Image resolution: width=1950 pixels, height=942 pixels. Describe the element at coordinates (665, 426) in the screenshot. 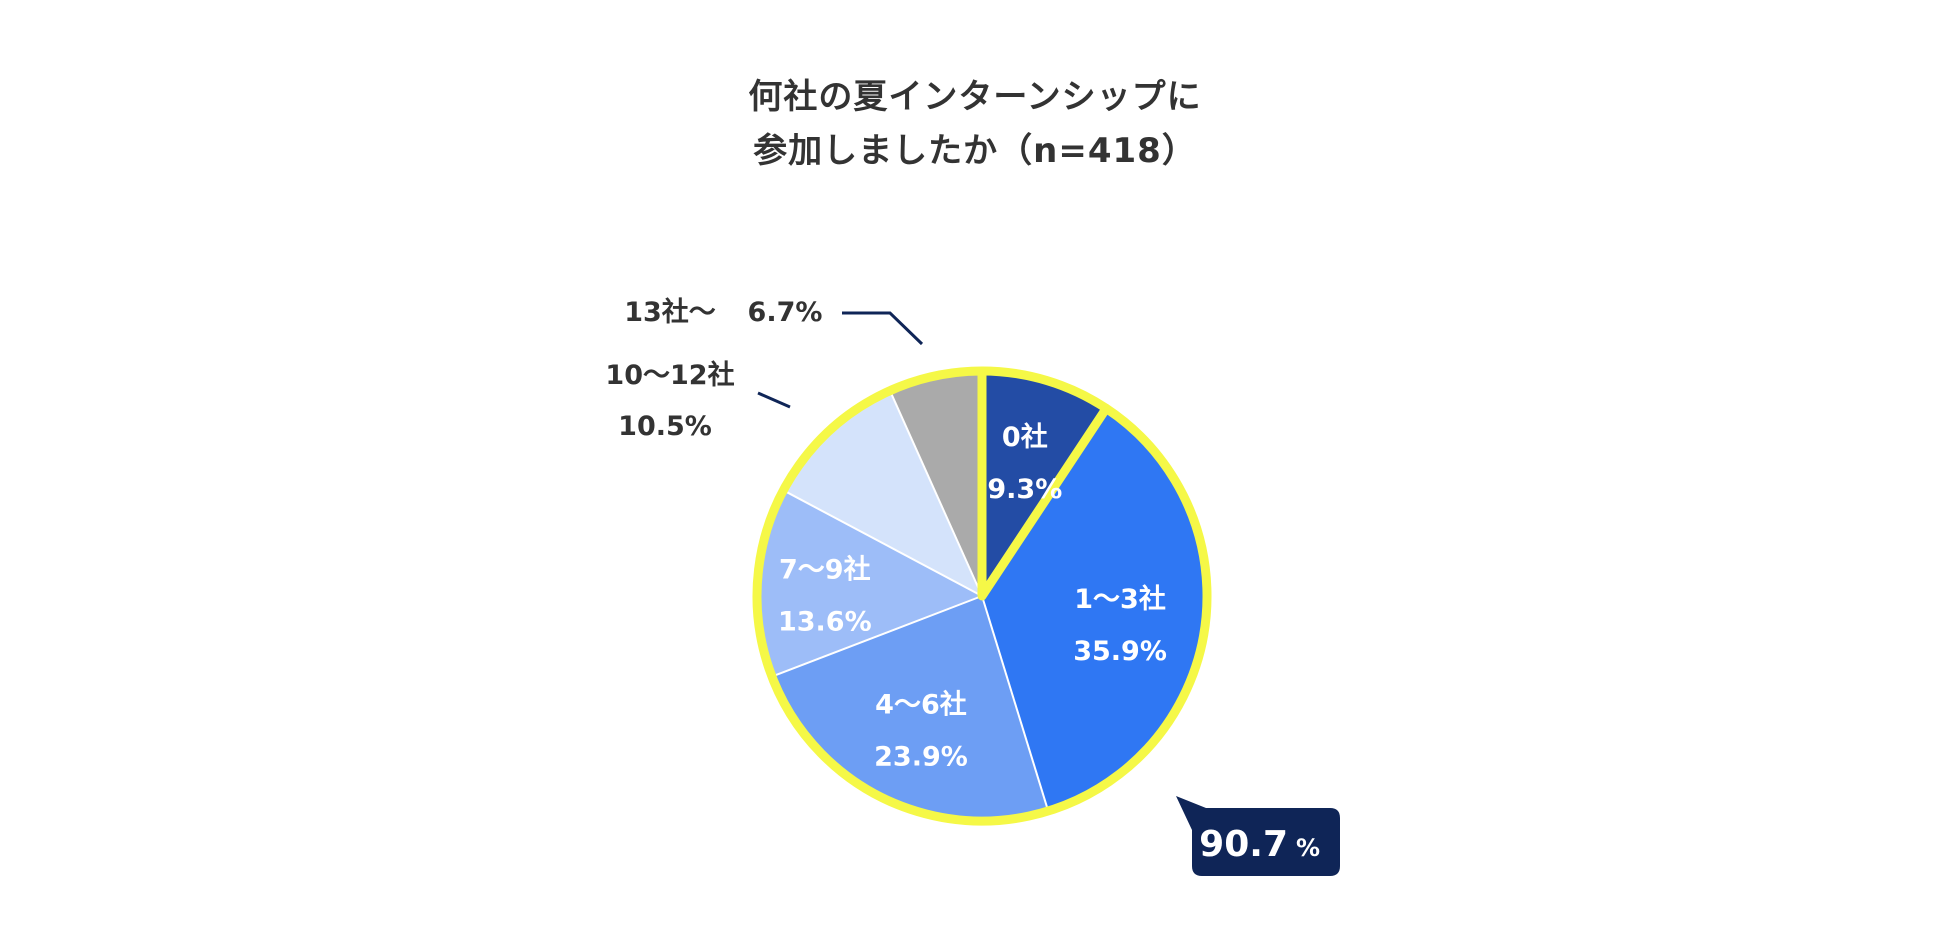

I see `slice-value-label: 10.5%` at that location.